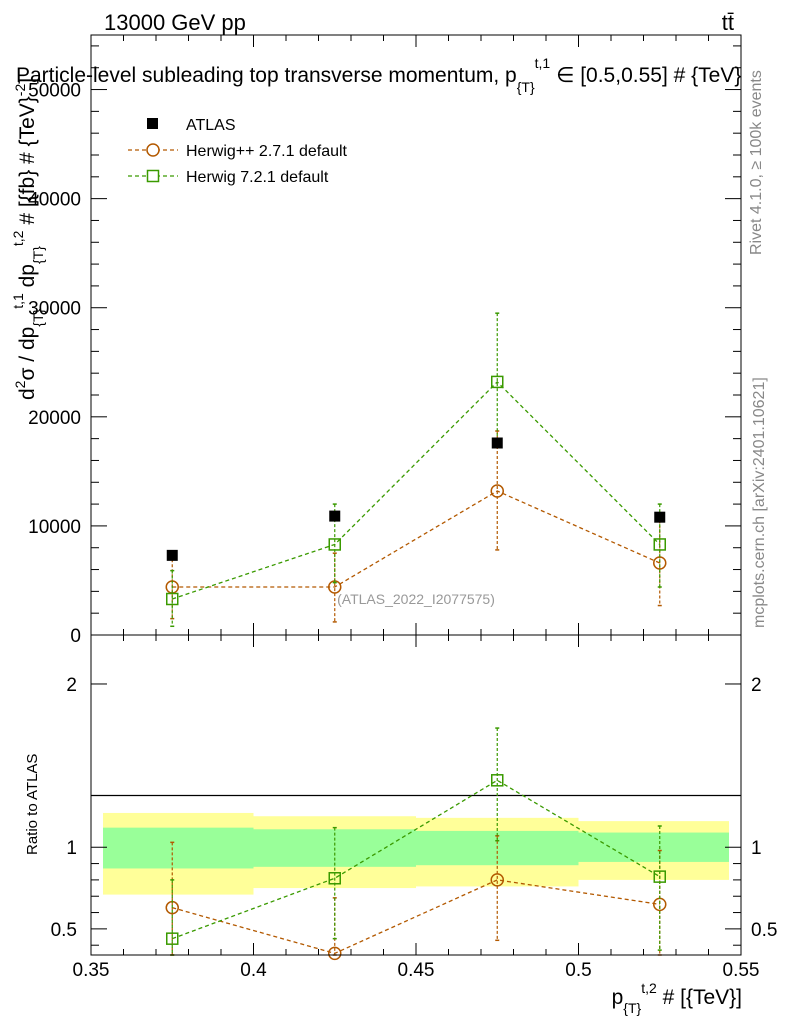 The height and width of the screenshot is (1024, 786). What do you see at coordinates (175, 22) in the screenshot?
I see `collision-label: 13000 GeV pp` at bounding box center [175, 22].